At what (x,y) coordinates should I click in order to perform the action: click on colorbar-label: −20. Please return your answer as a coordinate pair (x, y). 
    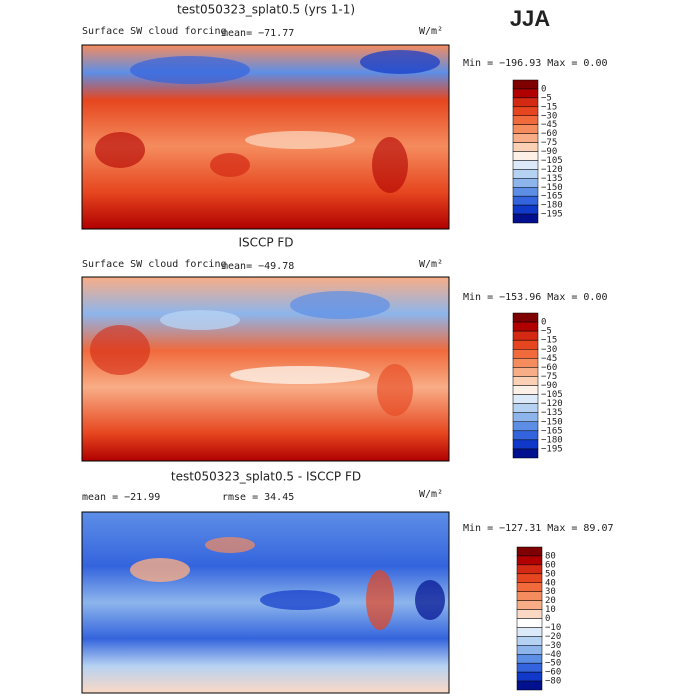
    Looking at the image, I should click on (553, 637).